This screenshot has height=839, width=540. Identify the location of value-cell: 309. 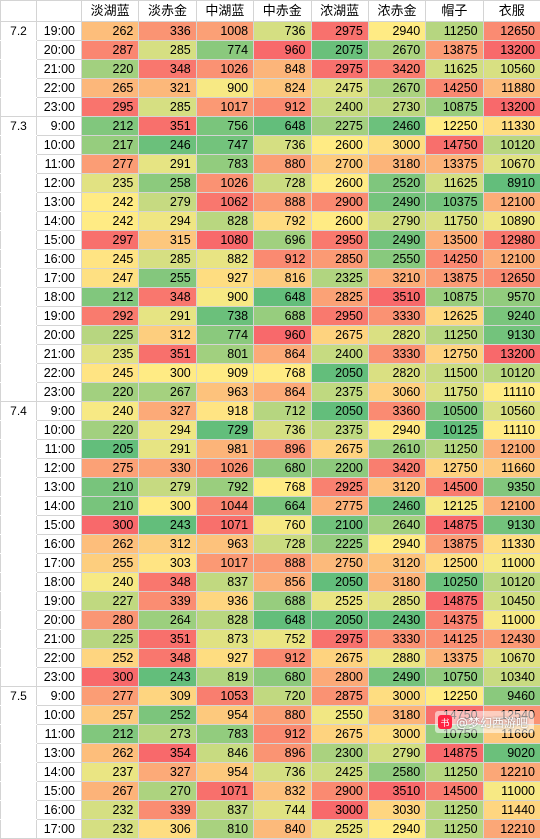
(167, 696).